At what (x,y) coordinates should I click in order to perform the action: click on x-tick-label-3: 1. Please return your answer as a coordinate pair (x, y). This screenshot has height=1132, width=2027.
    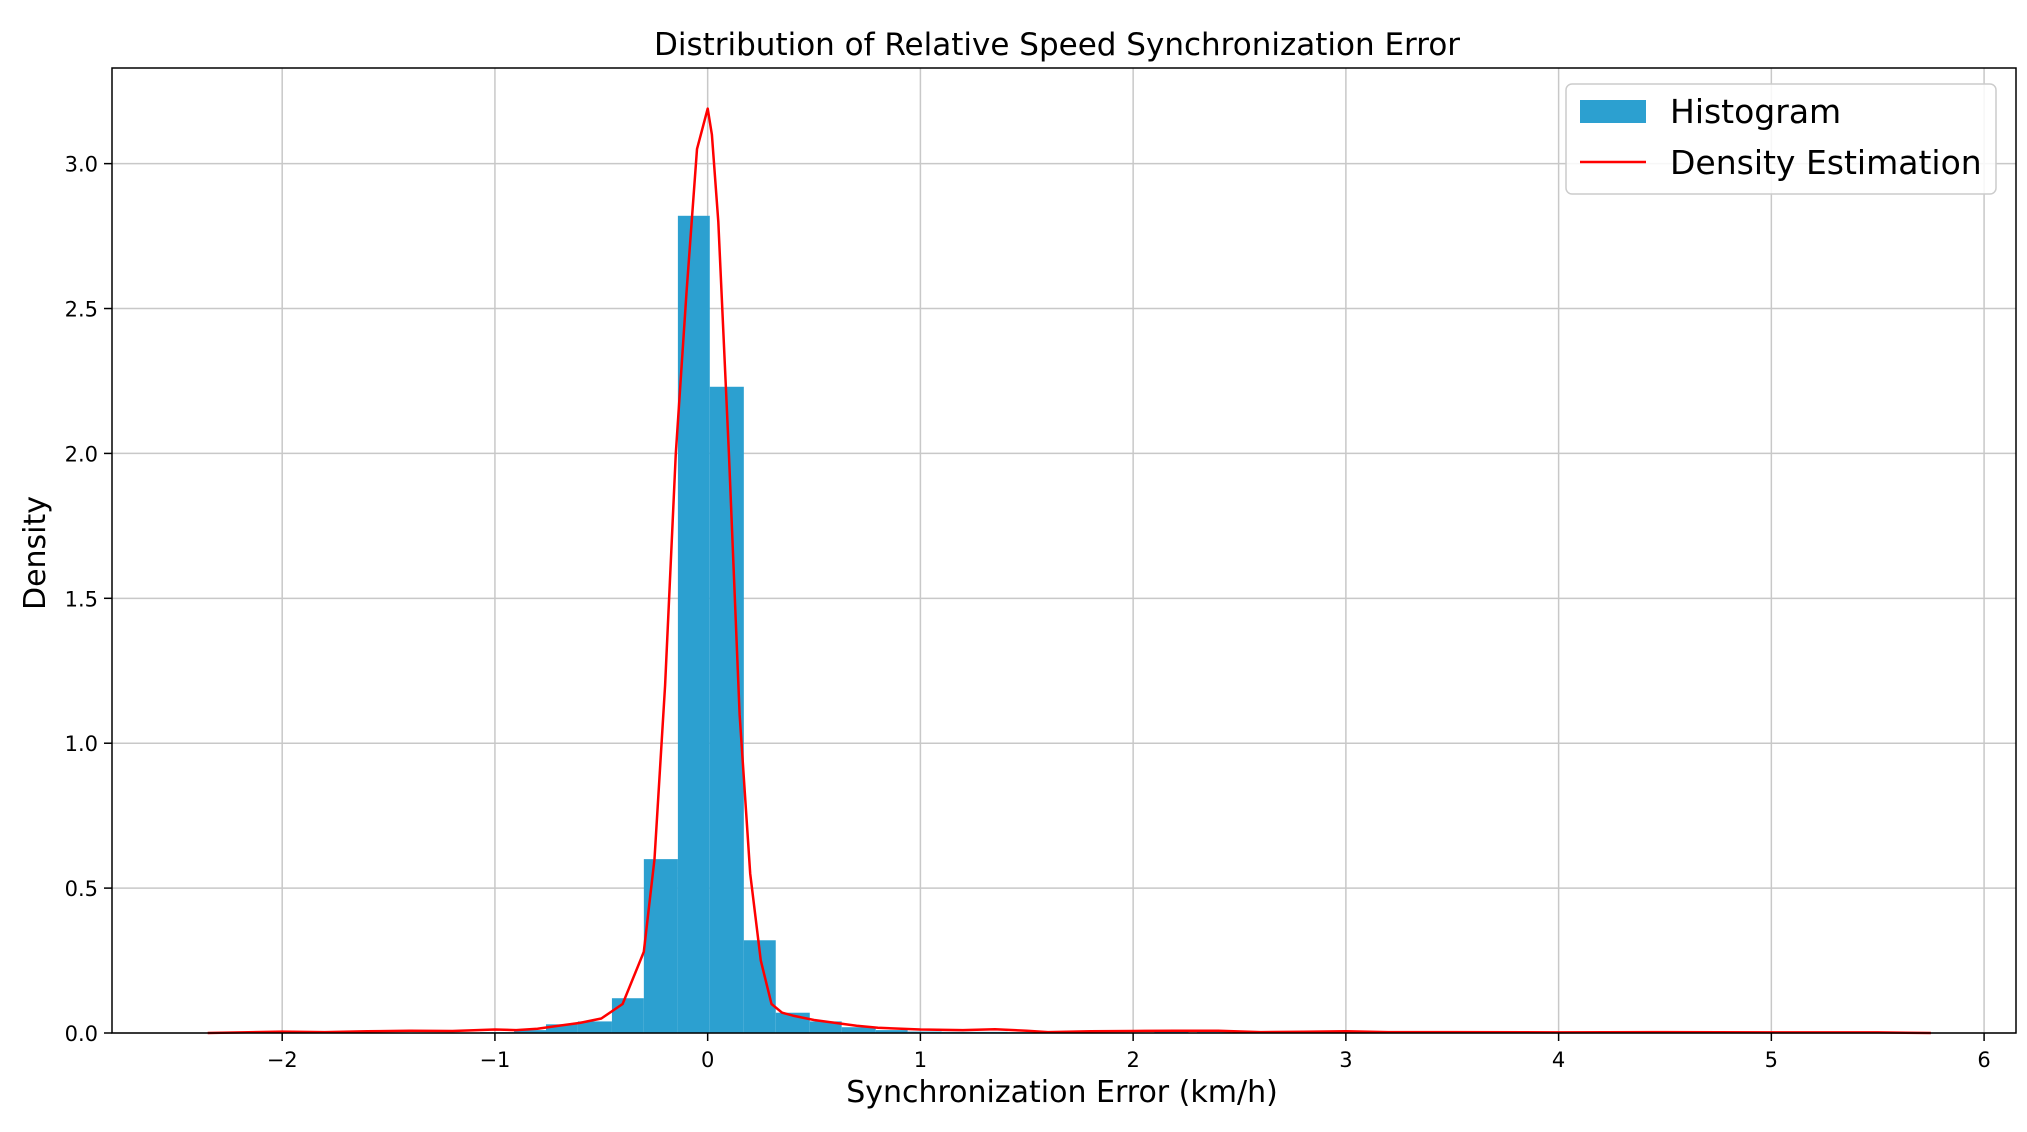
    Looking at the image, I should click on (920, 1060).